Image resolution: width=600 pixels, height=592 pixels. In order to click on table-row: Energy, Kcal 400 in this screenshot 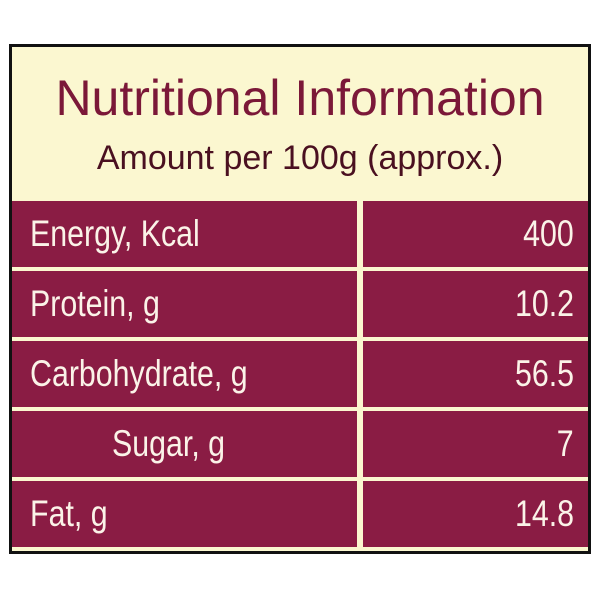, I will do `click(300, 234)`.